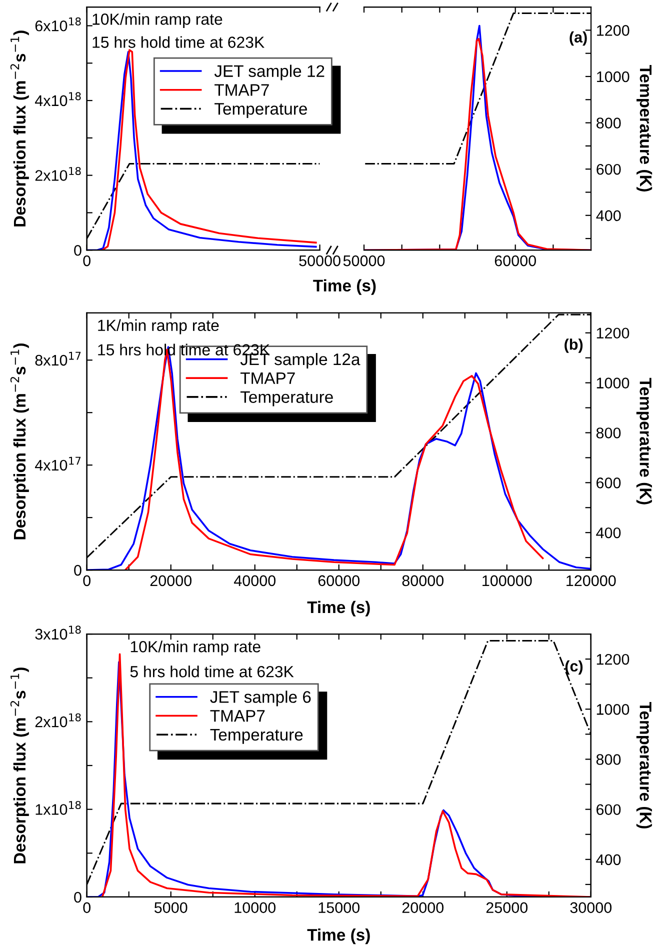 The image size is (658, 951). I want to click on y-tick-label: 3x10$^{18}$, so click(58, 633).